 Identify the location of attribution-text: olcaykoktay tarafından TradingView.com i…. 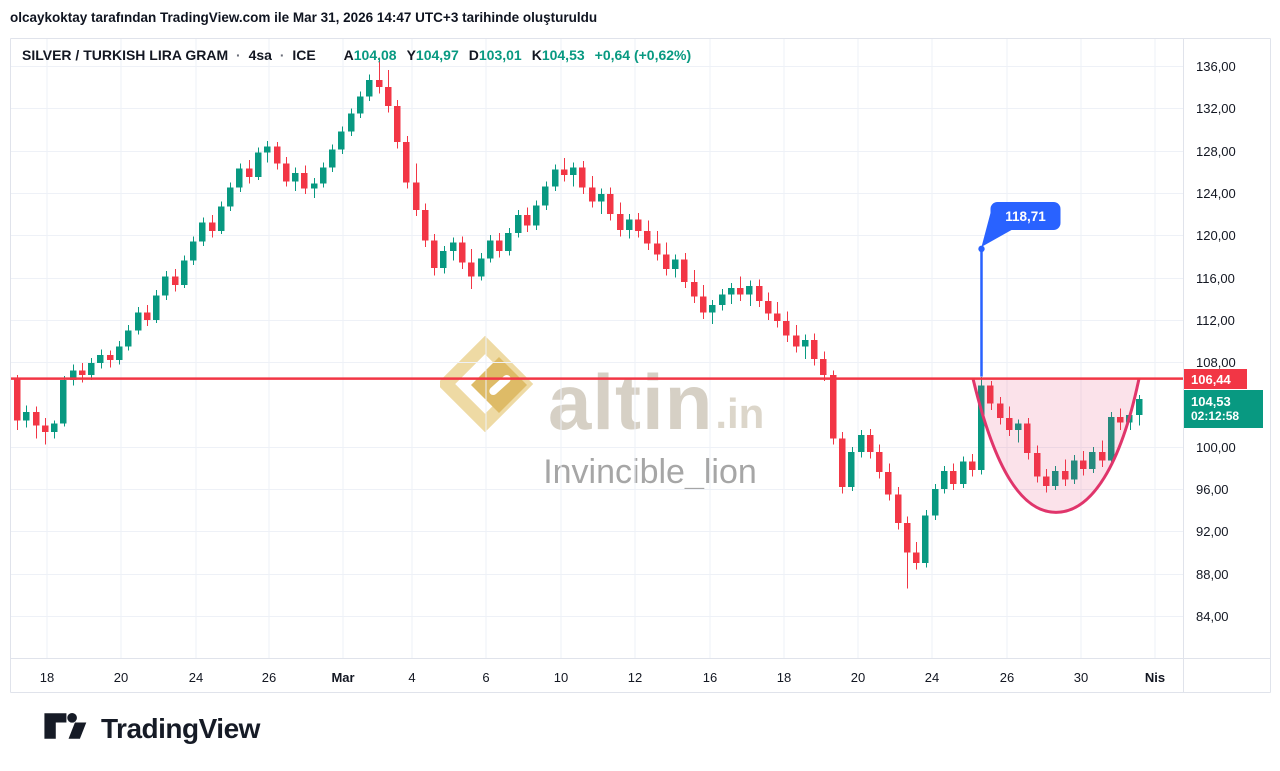
(304, 17).